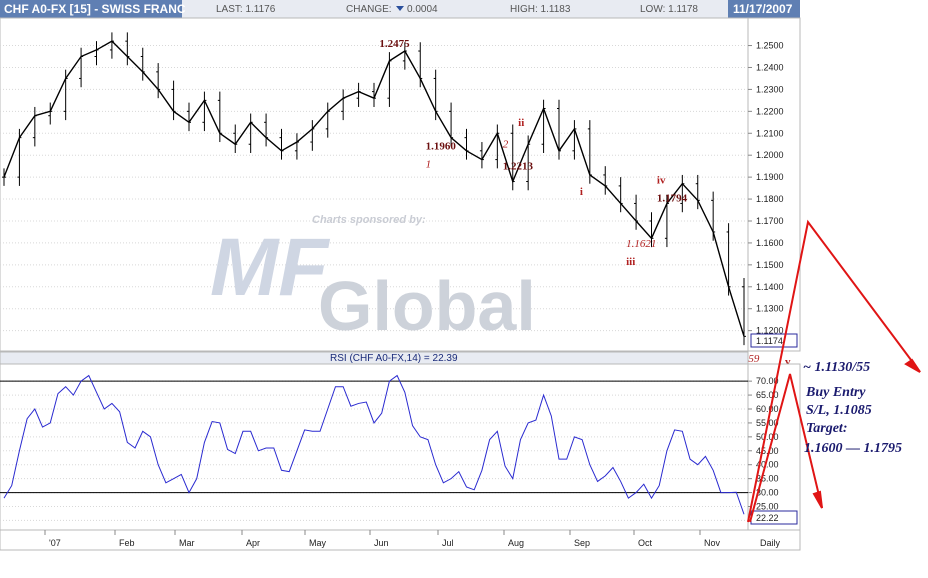 The width and height of the screenshot is (928, 578). Describe the element at coordinates (641, 244) in the screenshot. I see `wave-annotation: 1.1621` at that location.